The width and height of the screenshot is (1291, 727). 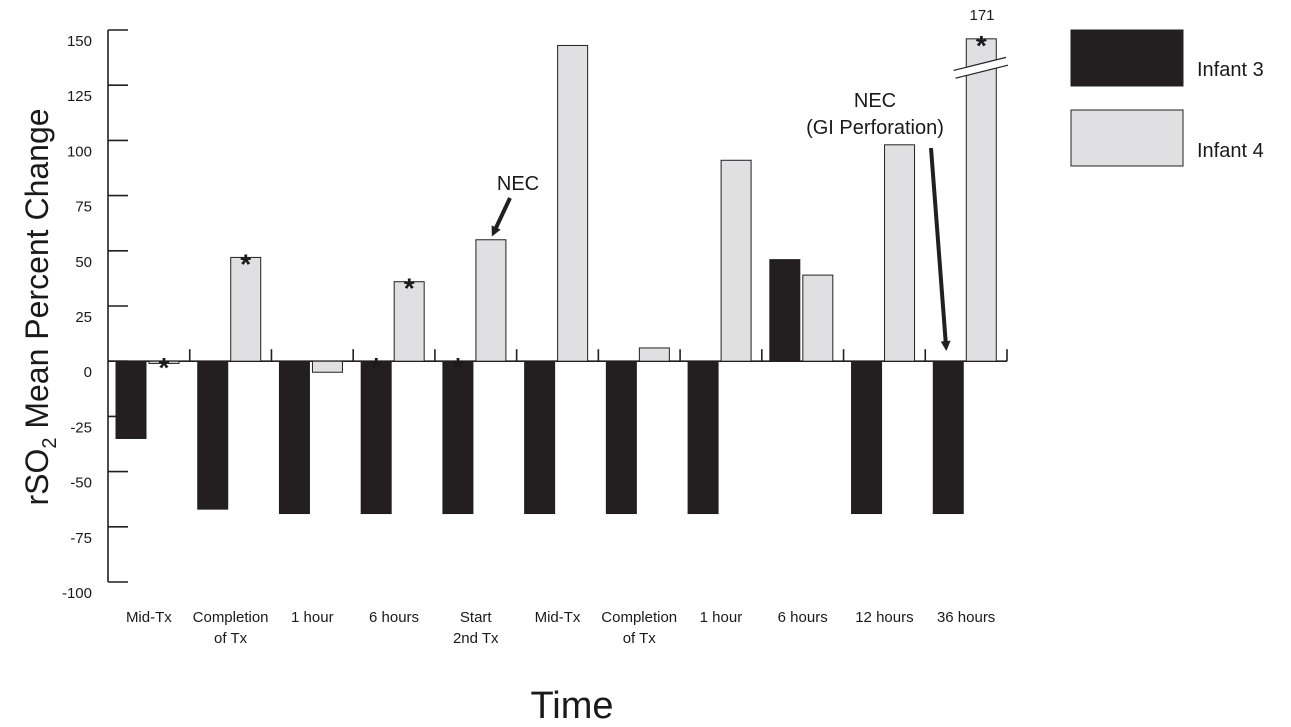 I want to click on y-tick-label: 100, so click(x=79, y=151).